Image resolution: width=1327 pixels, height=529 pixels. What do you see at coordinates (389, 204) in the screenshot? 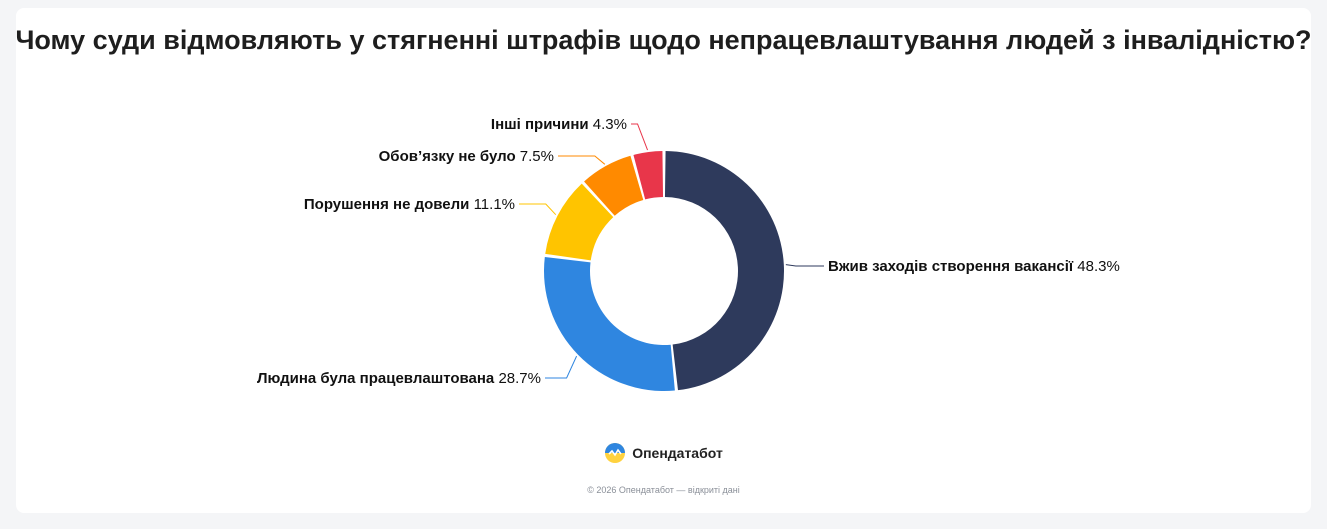
I see `slice-label-category: Порушення не довели` at bounding box center [389, 204].